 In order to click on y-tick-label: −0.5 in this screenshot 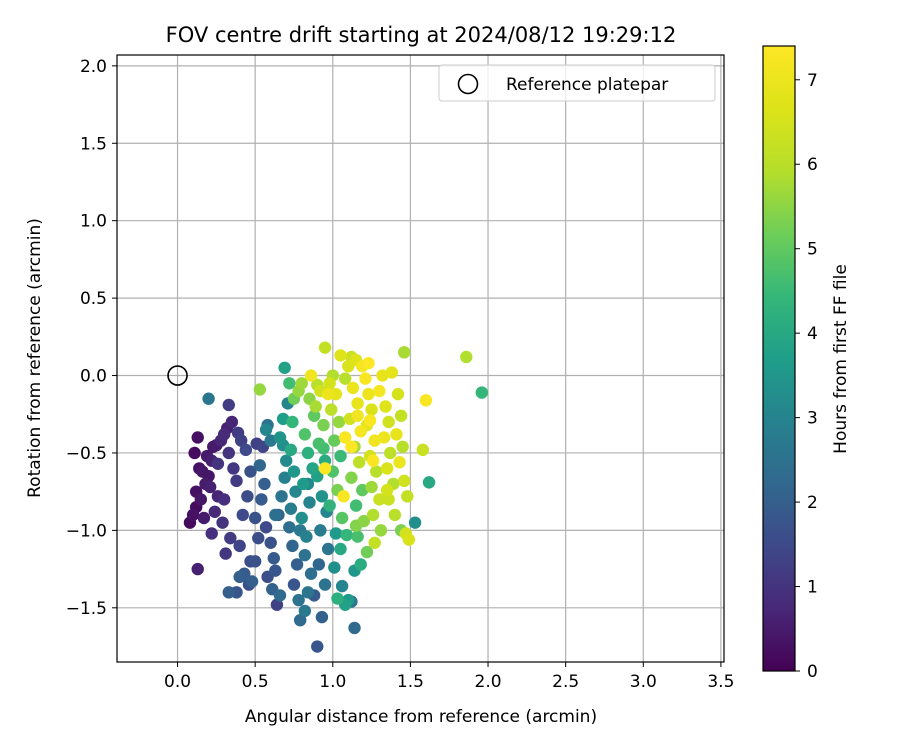, I will do `click(86, 454)`.